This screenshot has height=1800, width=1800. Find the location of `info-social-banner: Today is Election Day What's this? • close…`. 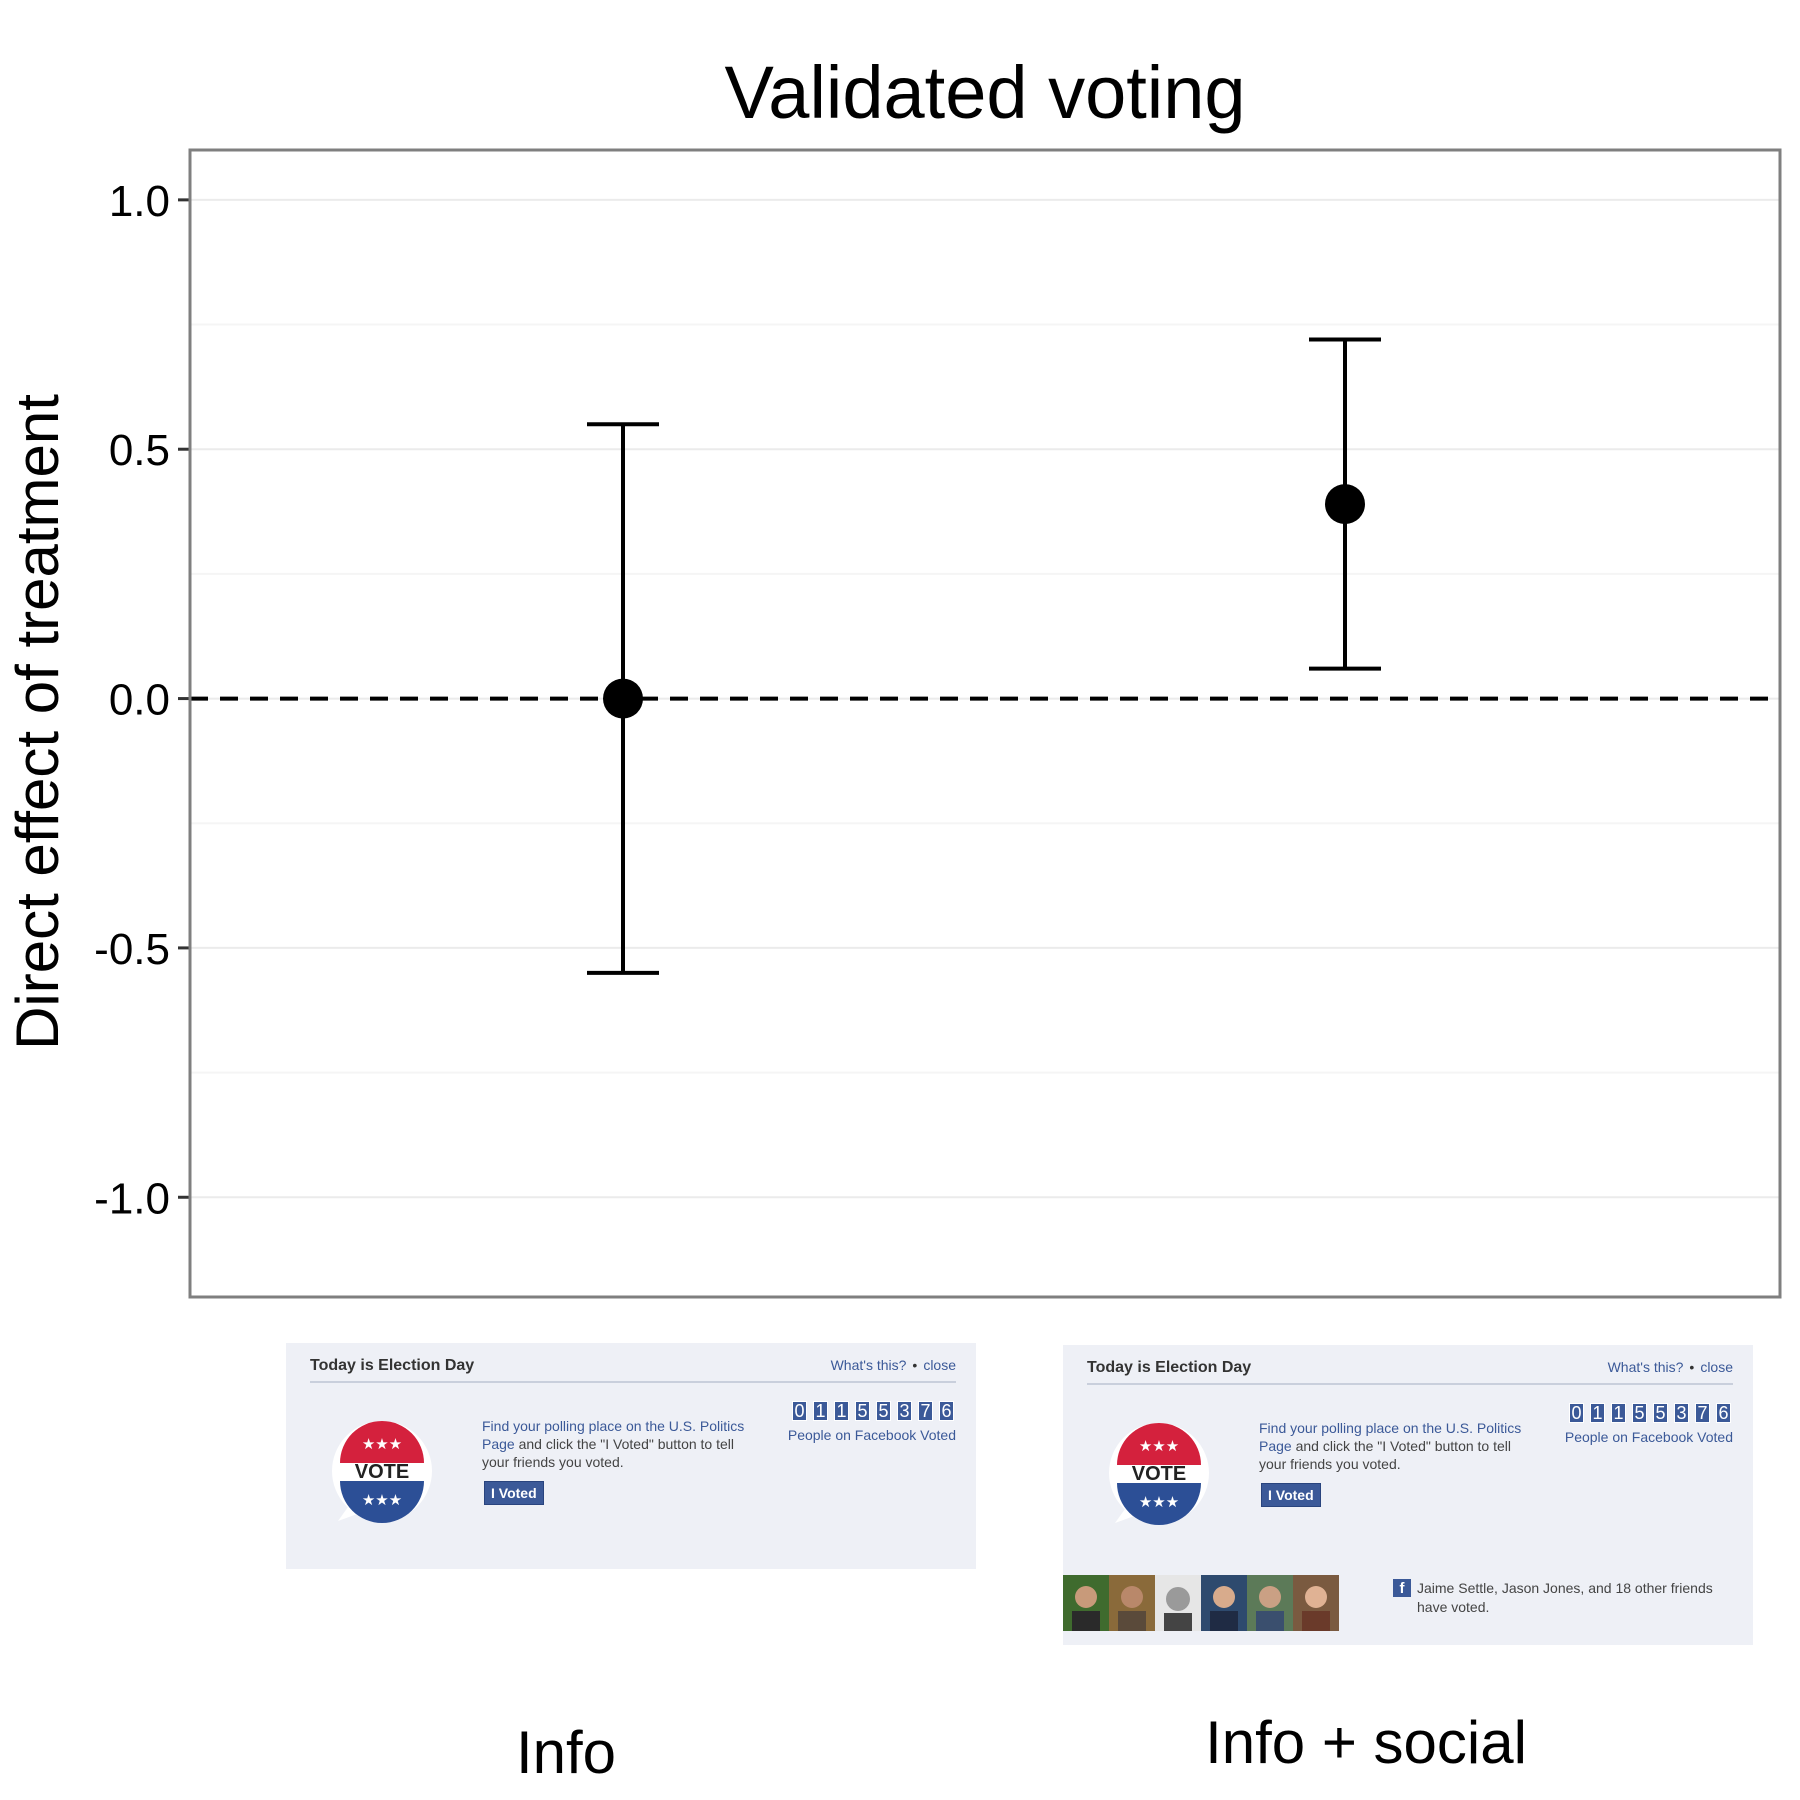

info-social-banner: Today is Election Day What's this? • close… is located at coordinates (1408, 1495).